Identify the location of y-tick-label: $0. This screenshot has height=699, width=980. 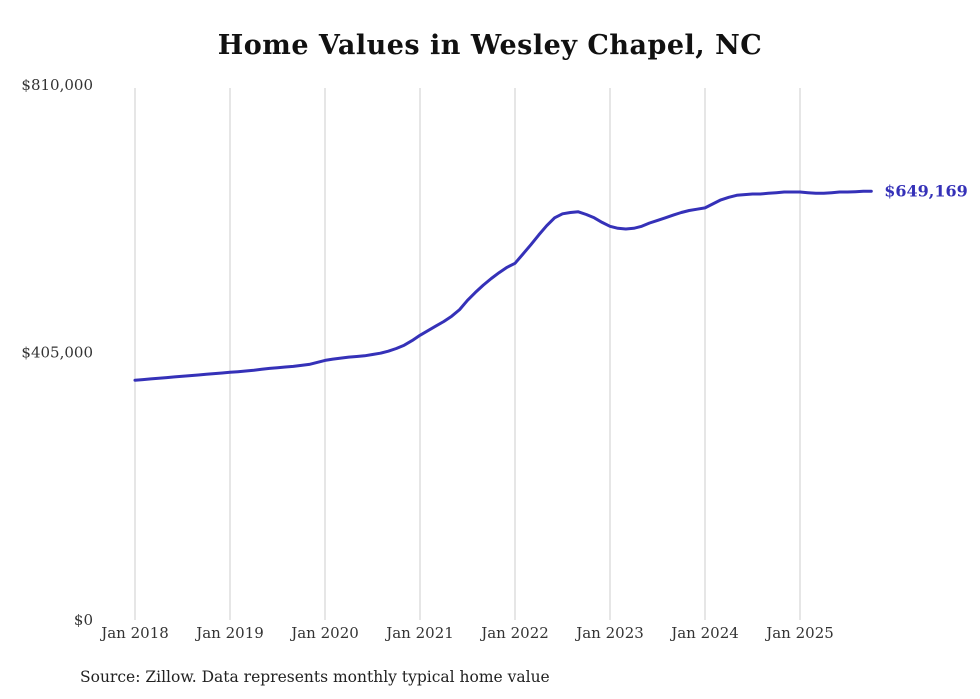
(83, 620).